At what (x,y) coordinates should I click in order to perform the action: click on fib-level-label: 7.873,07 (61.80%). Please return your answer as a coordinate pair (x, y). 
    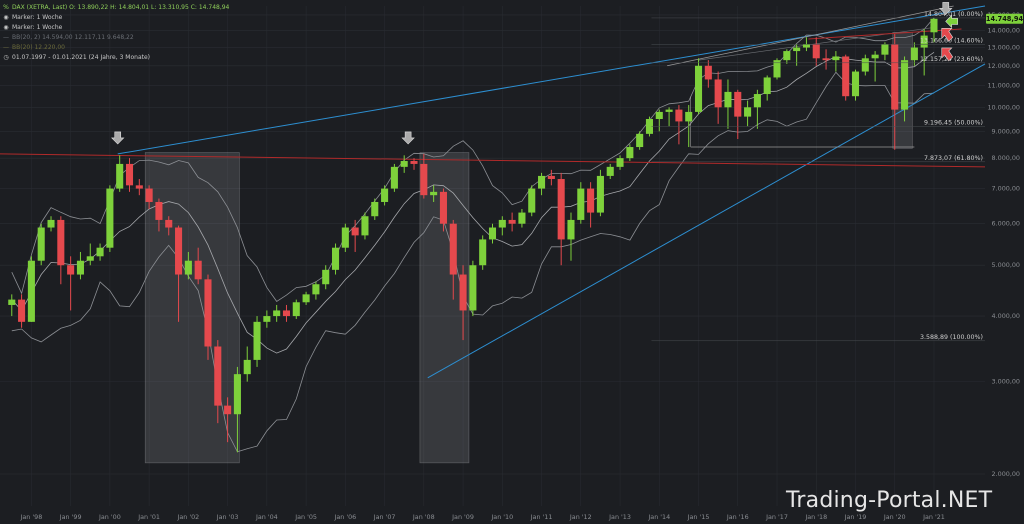
    Looking at the image, I should click on (953, 158).